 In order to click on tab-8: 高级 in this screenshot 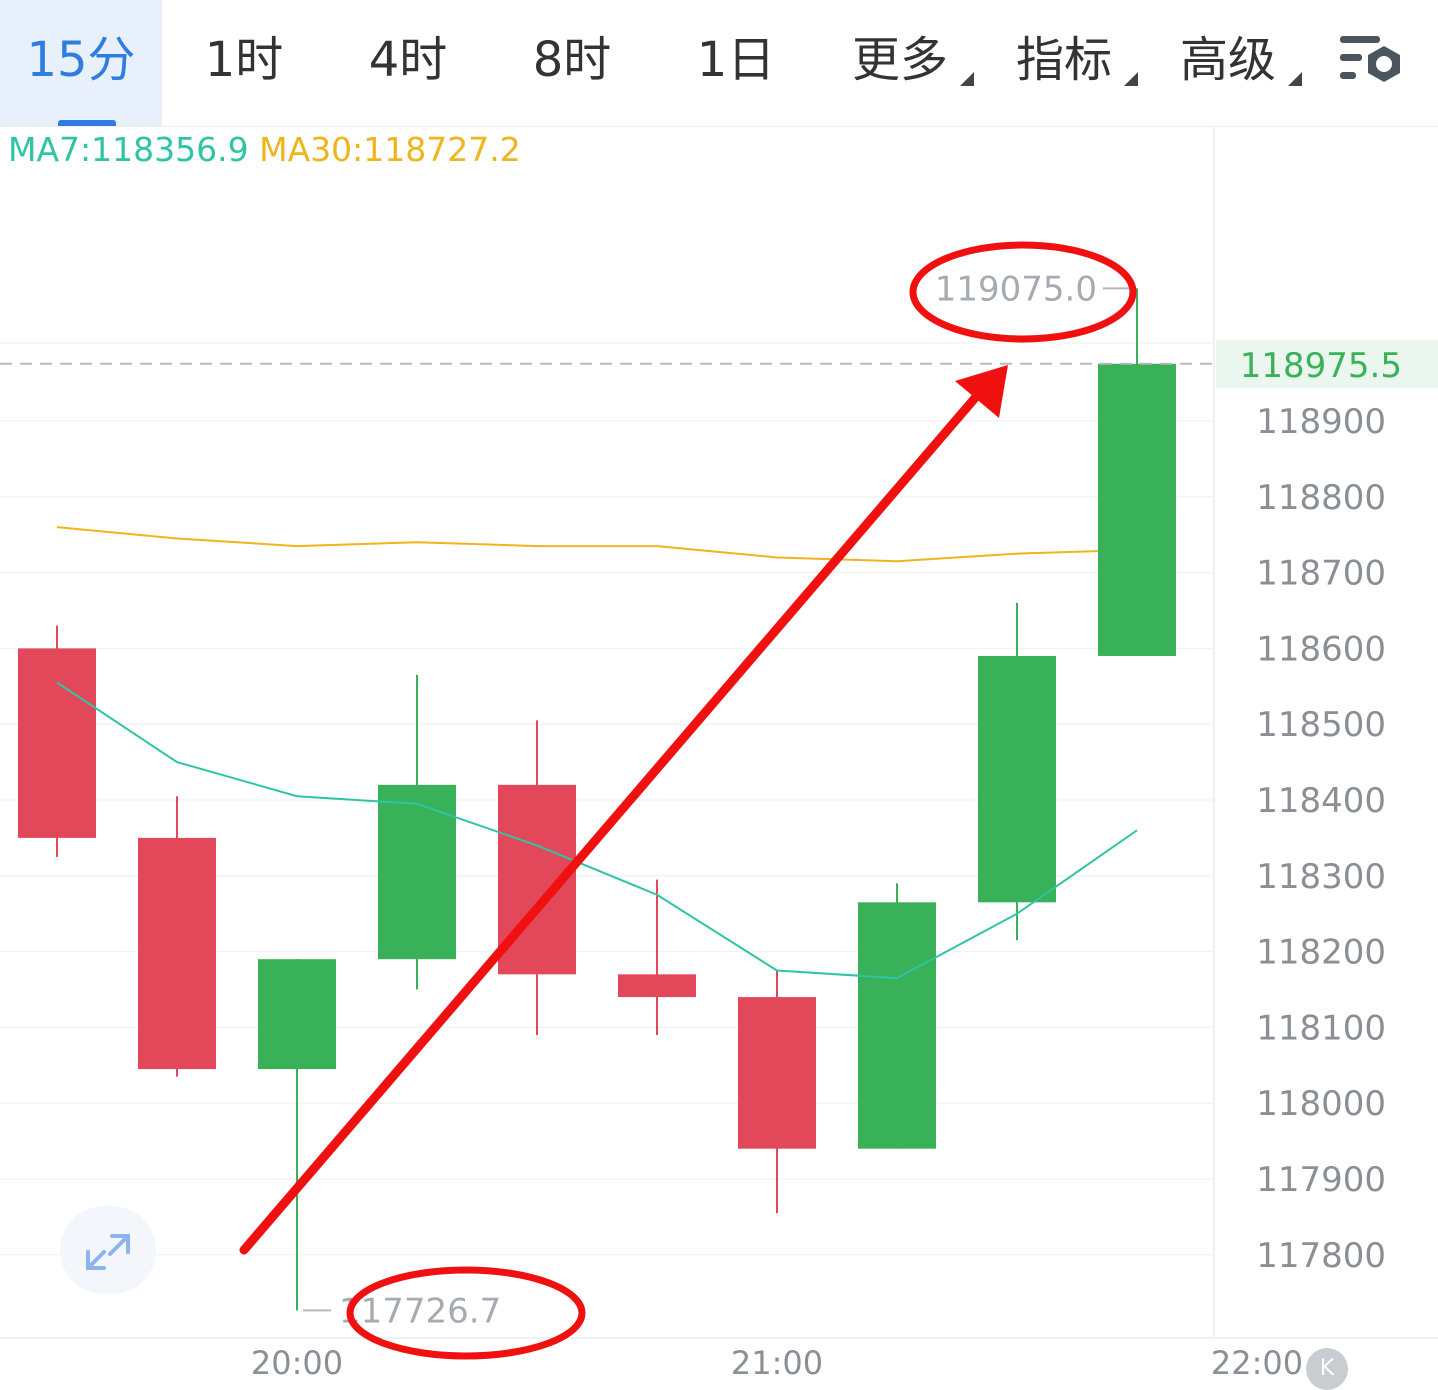, I will do `click(1228, 63)`.